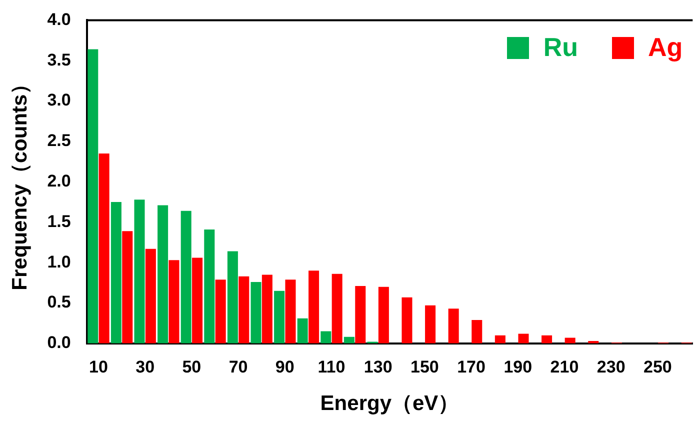 The width and height of the screenshot is (695, 421). I want to click on y-tick-label: 4.0, so click(59, 19).